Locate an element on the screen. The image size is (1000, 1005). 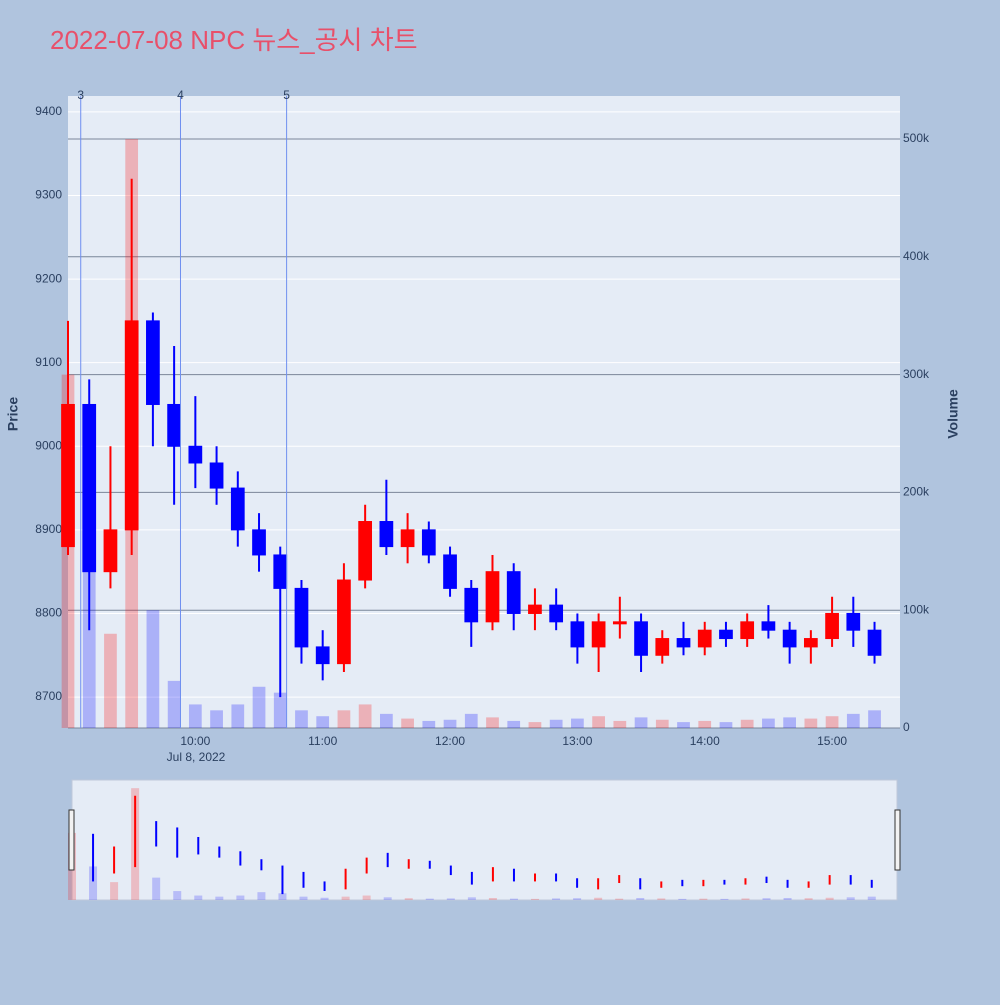
range-slider is located at coordinates (484, 840).